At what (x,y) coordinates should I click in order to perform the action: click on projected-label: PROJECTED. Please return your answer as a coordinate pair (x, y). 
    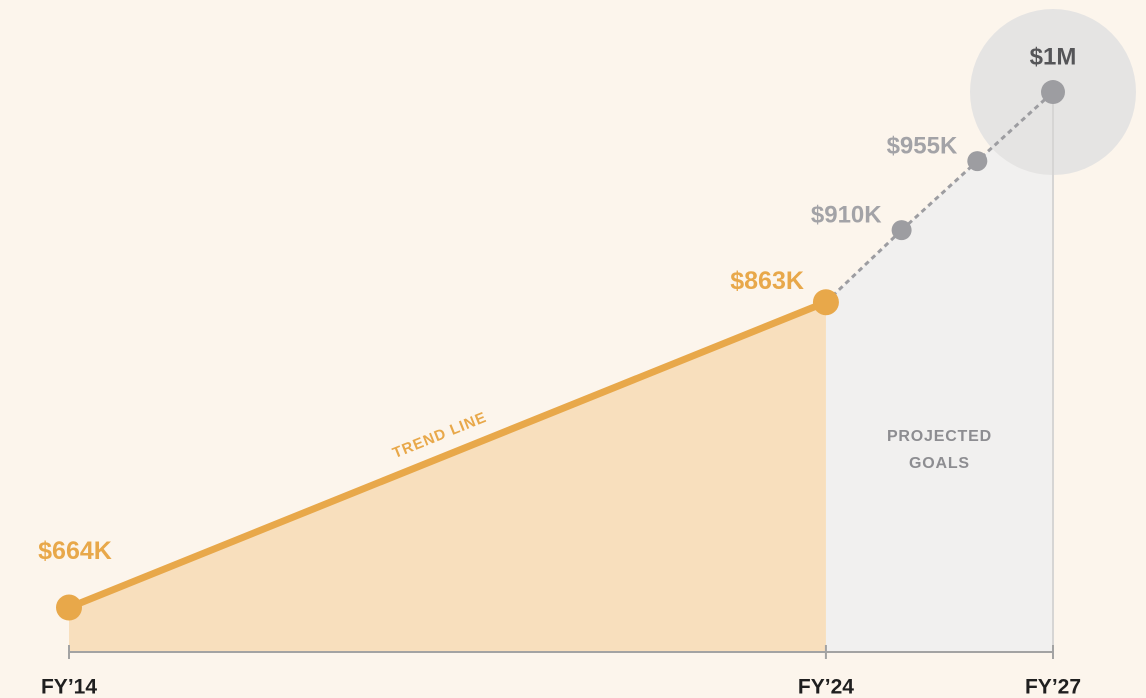
    Looking at the image, I should click on (939, 436).